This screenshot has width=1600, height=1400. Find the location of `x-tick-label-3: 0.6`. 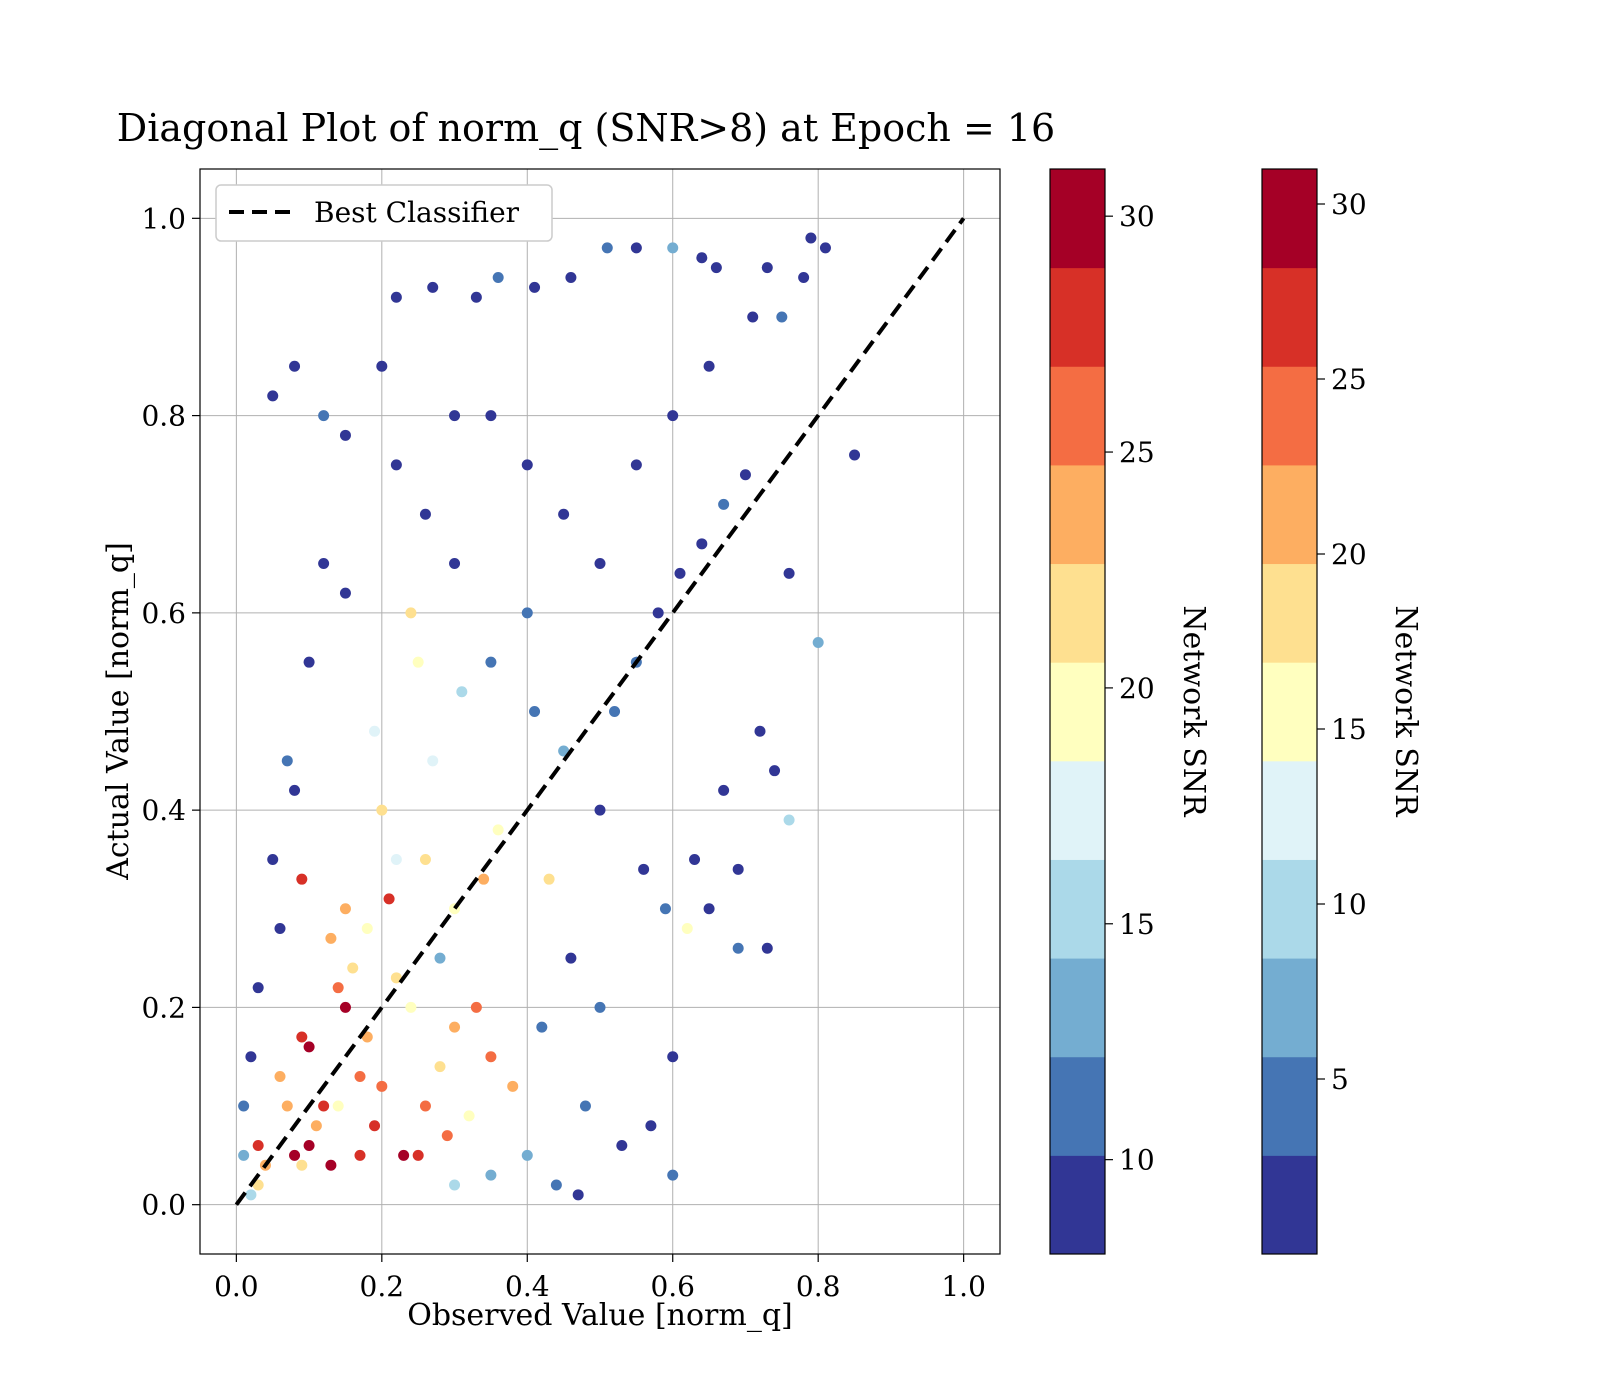

x-tick-label-3: 0.6 is located at coordinates (672, 1286).